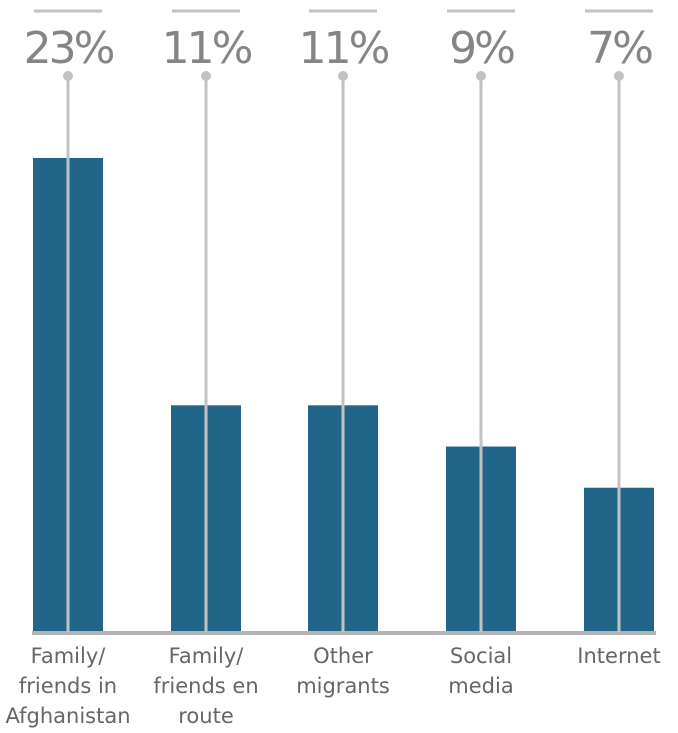 This screenshot has height=733, width=678. I want to click on category-label-1: Family/friends en route, so click(205, 686).